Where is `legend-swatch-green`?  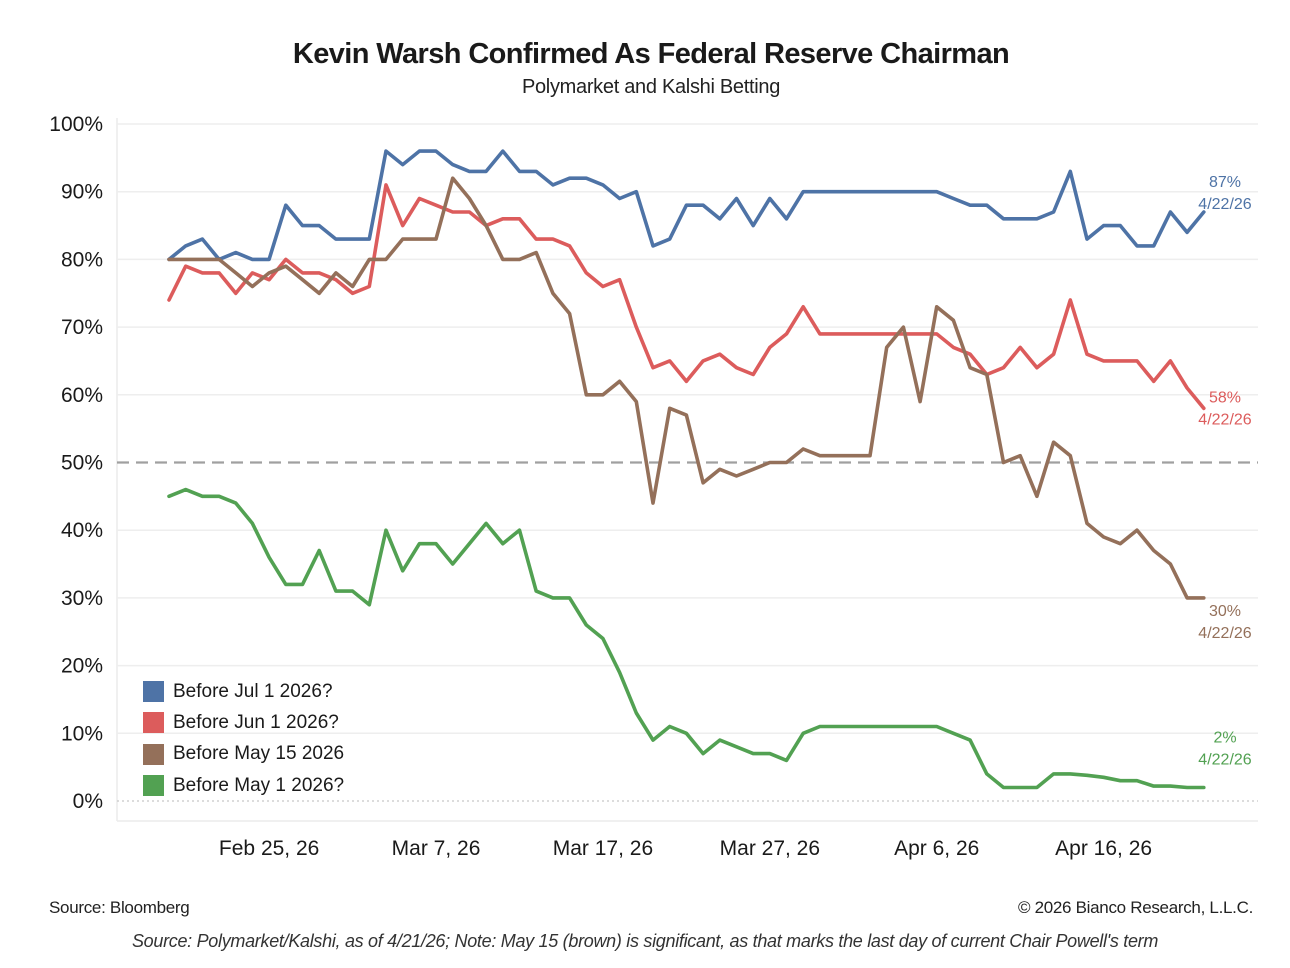
legend-swatch-green is located at coordinates (153, 786).